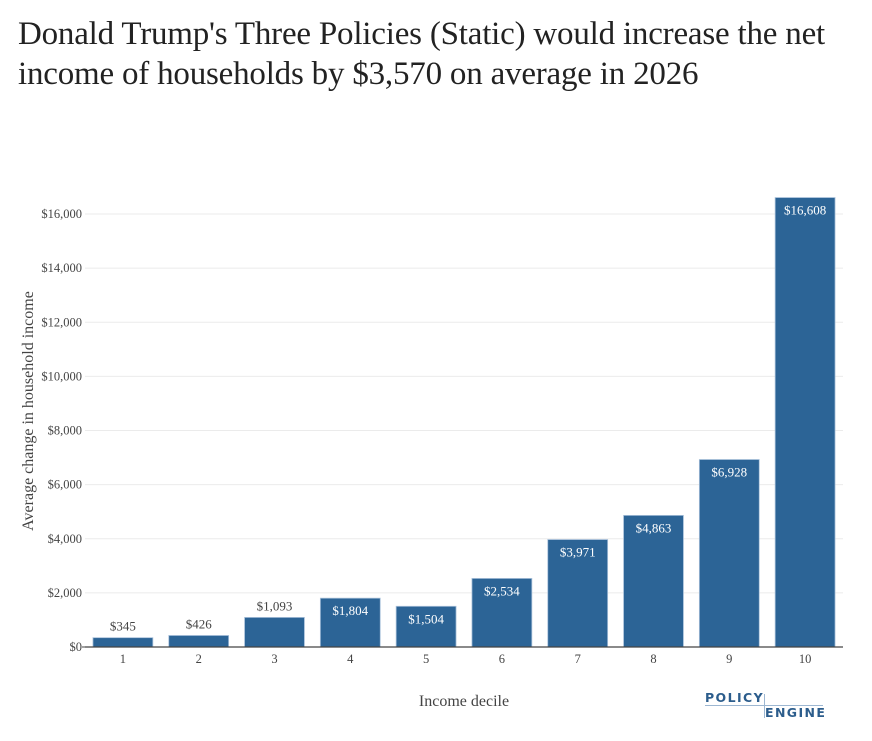 The width and height of the screenshot is (872, 741). I want to click on bar-data-label: $1,504, so click(426, 618).